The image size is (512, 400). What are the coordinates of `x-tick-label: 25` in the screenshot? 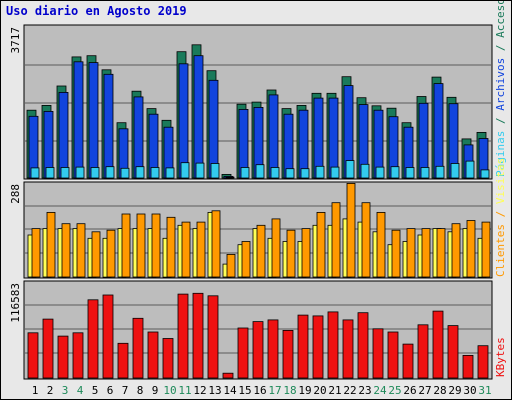 It's located at (394, 390).